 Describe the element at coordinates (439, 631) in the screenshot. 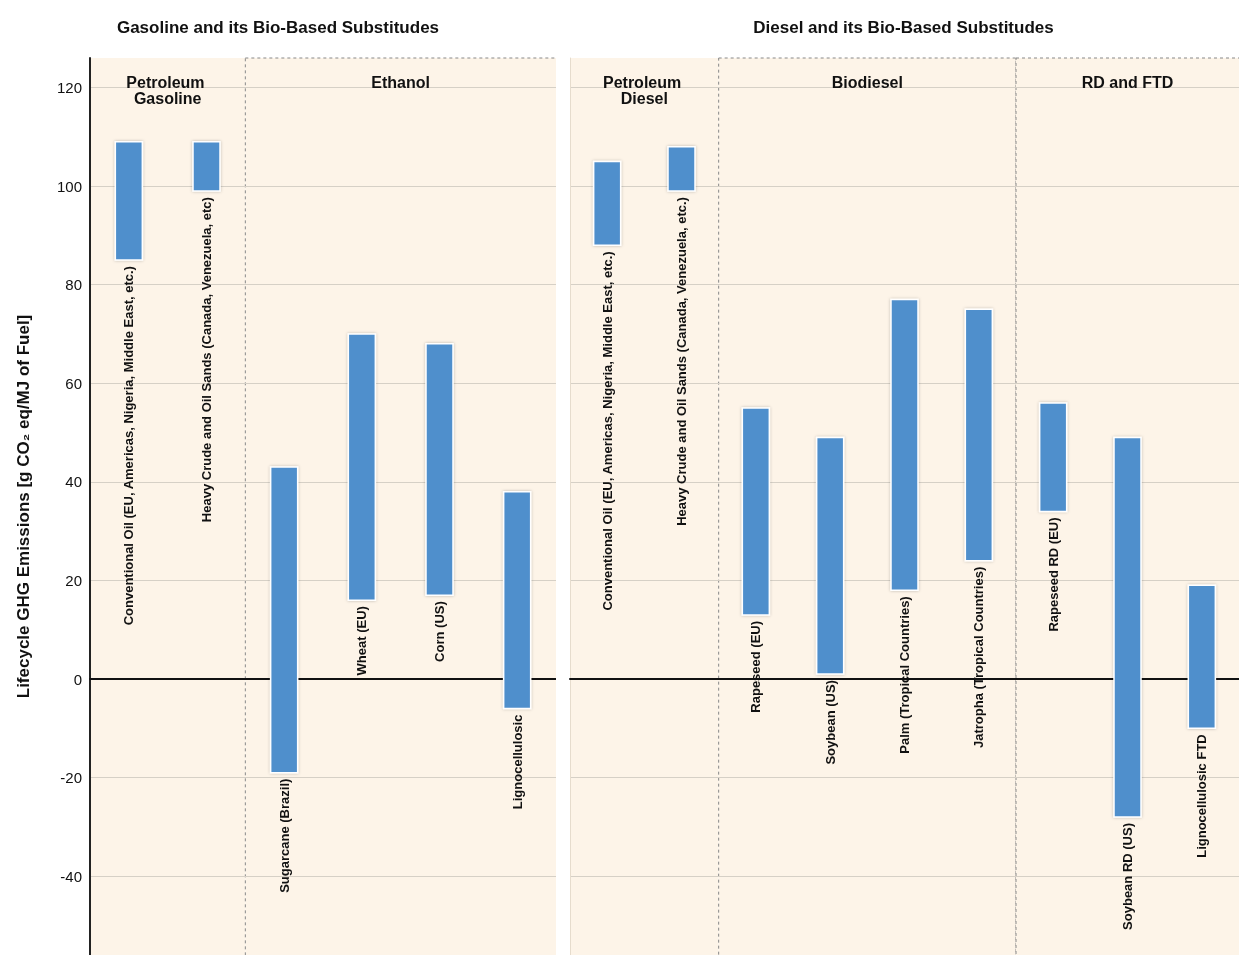

I see `x-tick-label: Corn (US)` at that location.